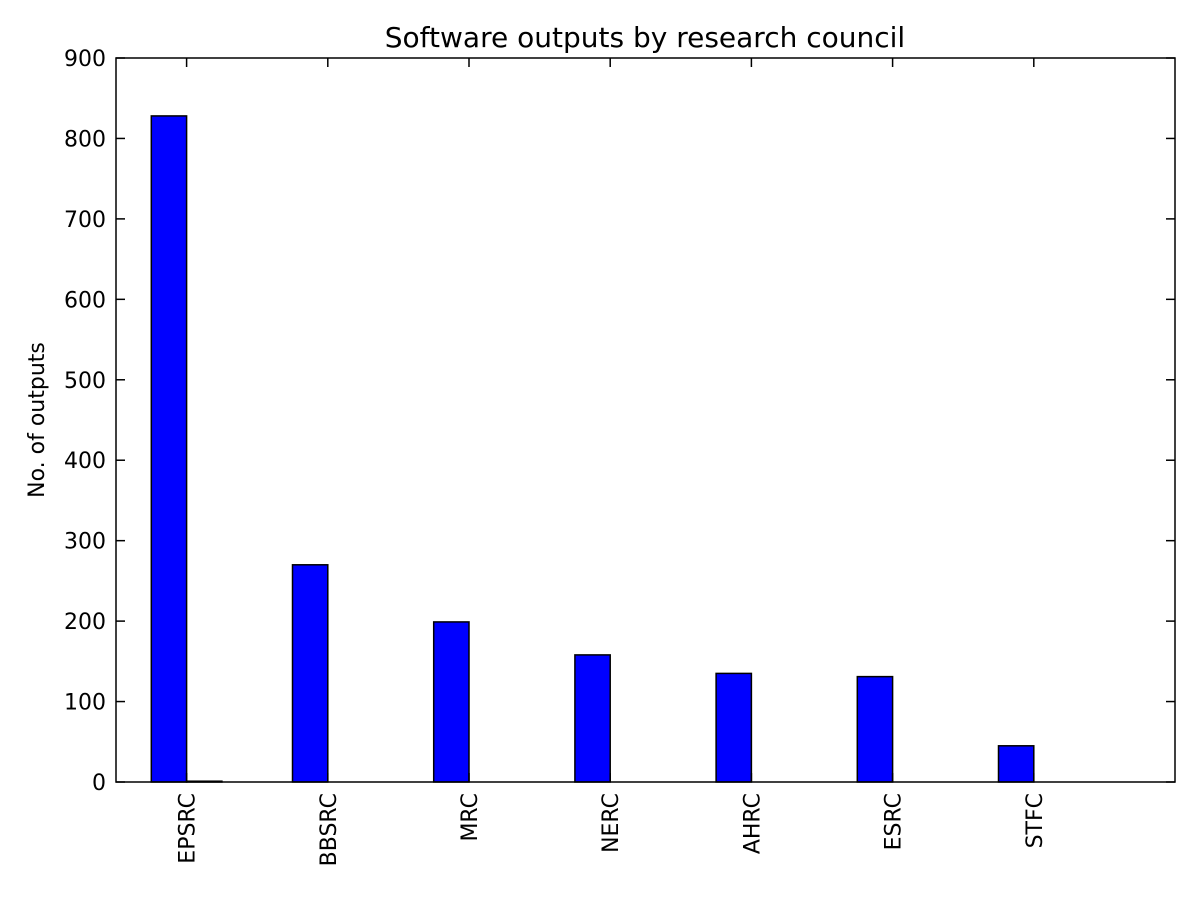 This screenshot has height=900, width=1200. I want to click on x-tick-label-epsrc: EPSRC, so click(188, 828).